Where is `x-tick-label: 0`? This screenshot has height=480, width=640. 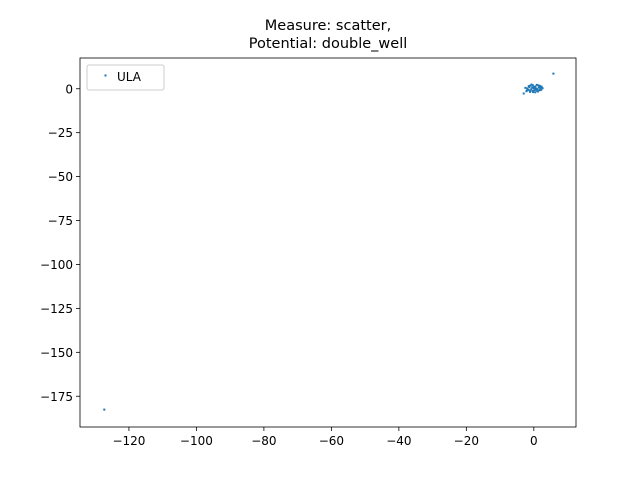
x-tick-label: 0 is located at coordinates (534, 441).